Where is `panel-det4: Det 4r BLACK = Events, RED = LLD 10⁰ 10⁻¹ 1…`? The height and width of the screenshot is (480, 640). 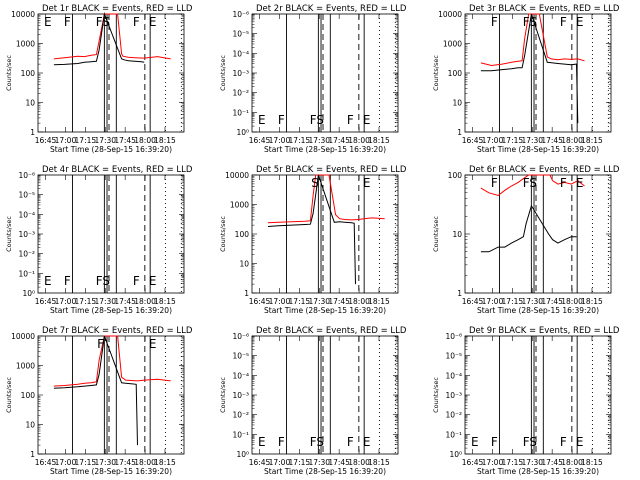
panel-det4: Det 4r BLACK = Events, RED = LLD 10⁰ 10⁻¹ 1… is located at coordinates (99, 240).